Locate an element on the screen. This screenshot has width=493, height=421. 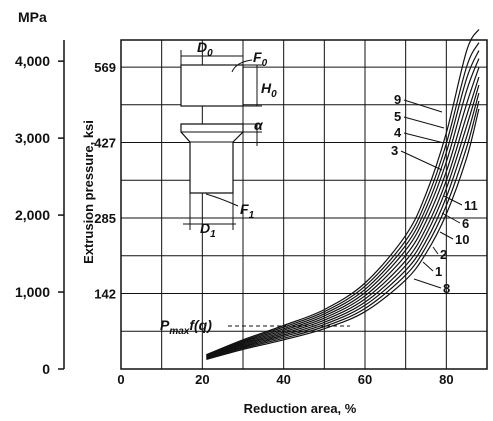
y-tick-label-mpa: 0 is located at coordinates (46, 369).